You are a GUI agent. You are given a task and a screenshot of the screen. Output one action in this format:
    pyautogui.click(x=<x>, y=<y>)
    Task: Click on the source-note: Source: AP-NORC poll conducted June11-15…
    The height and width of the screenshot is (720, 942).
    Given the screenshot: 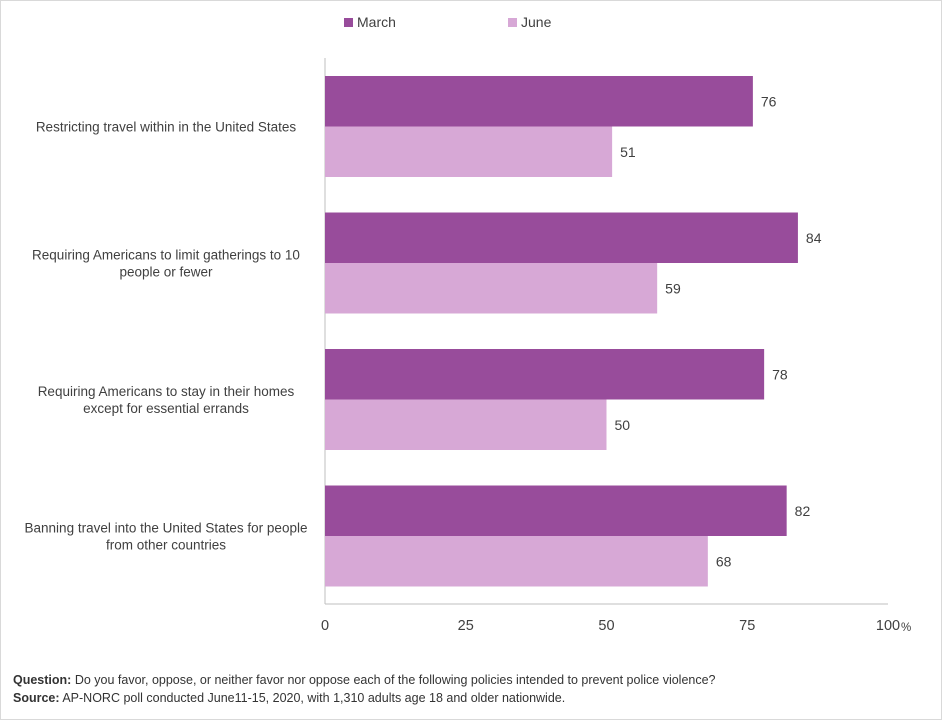 What is the action you would take?
    pyautogui.click(x=473, y=698)
    